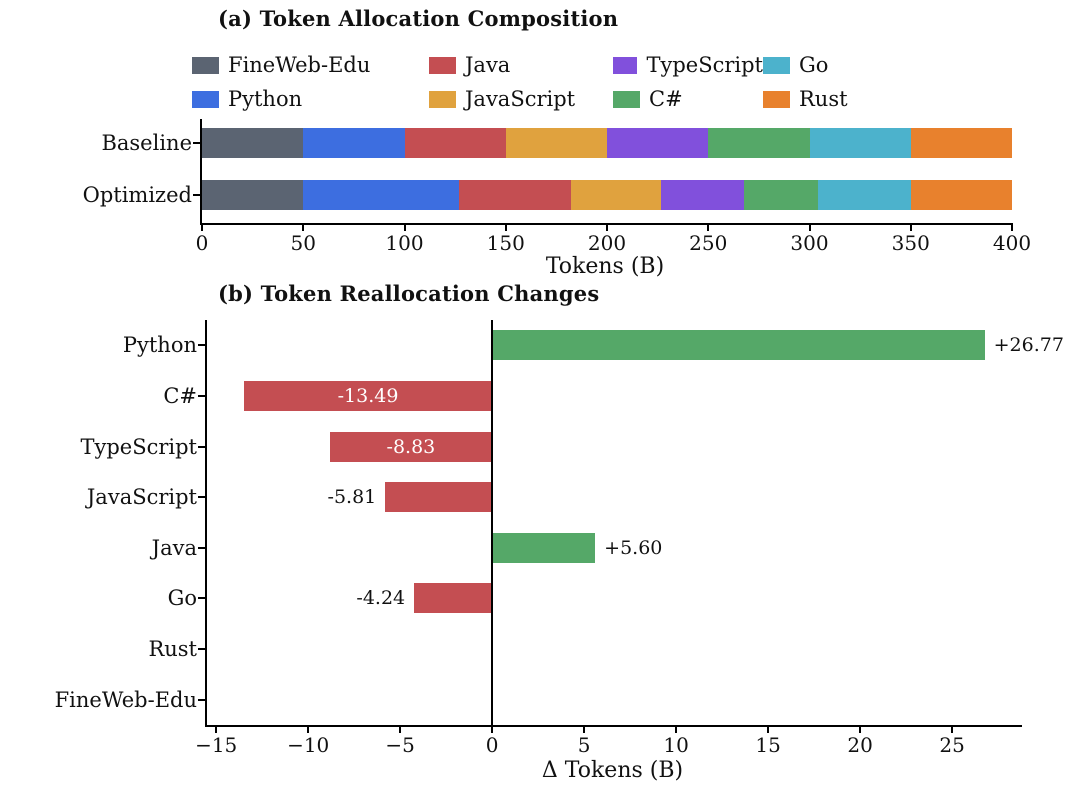  Describe the element at coordinates (400, 745) in the screenshot. I see `x-tick-label: −5` at that location.